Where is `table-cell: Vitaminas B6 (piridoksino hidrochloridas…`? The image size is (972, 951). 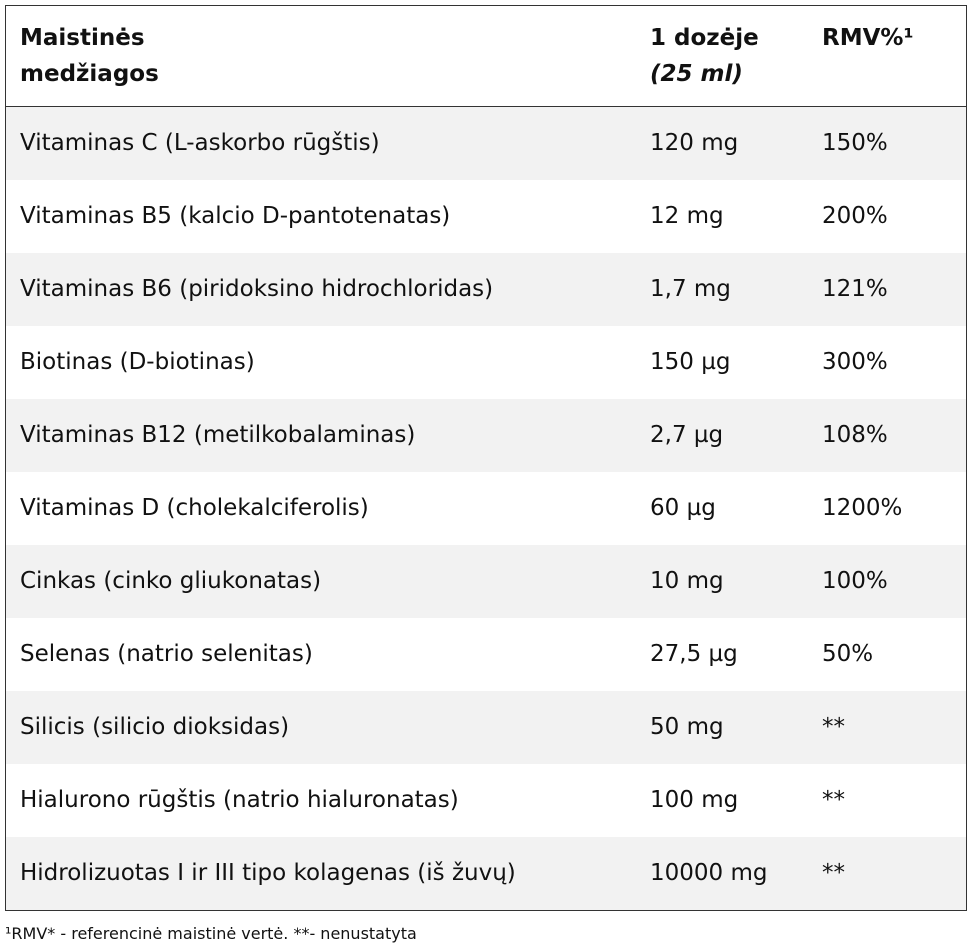 table-cell: Vitaminas B6 (piridoksino hidrochloridas… is located at coordinates (257, 289).